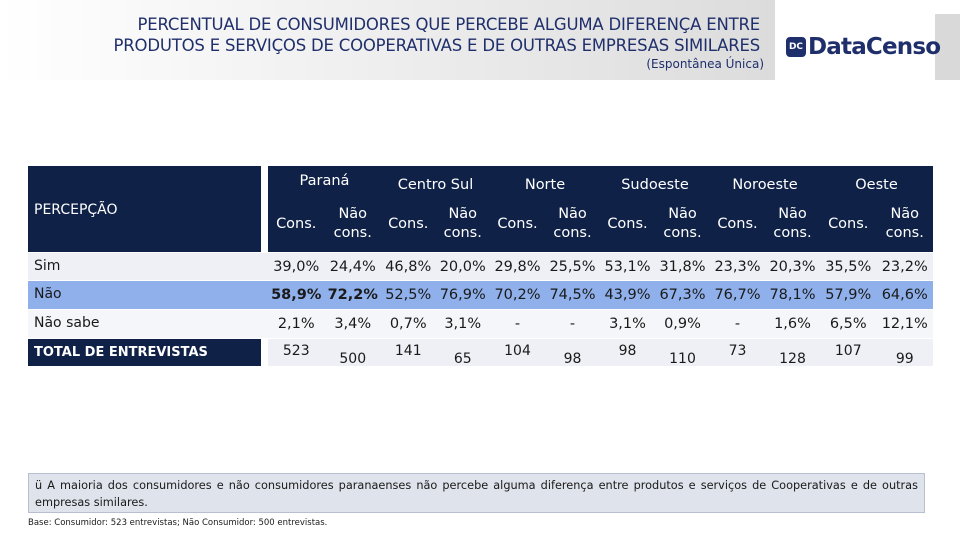  What do you see at coordinates (462, 295) in the screenshot?
I see `cell: 76,9%` at bounding box center [462, 295].